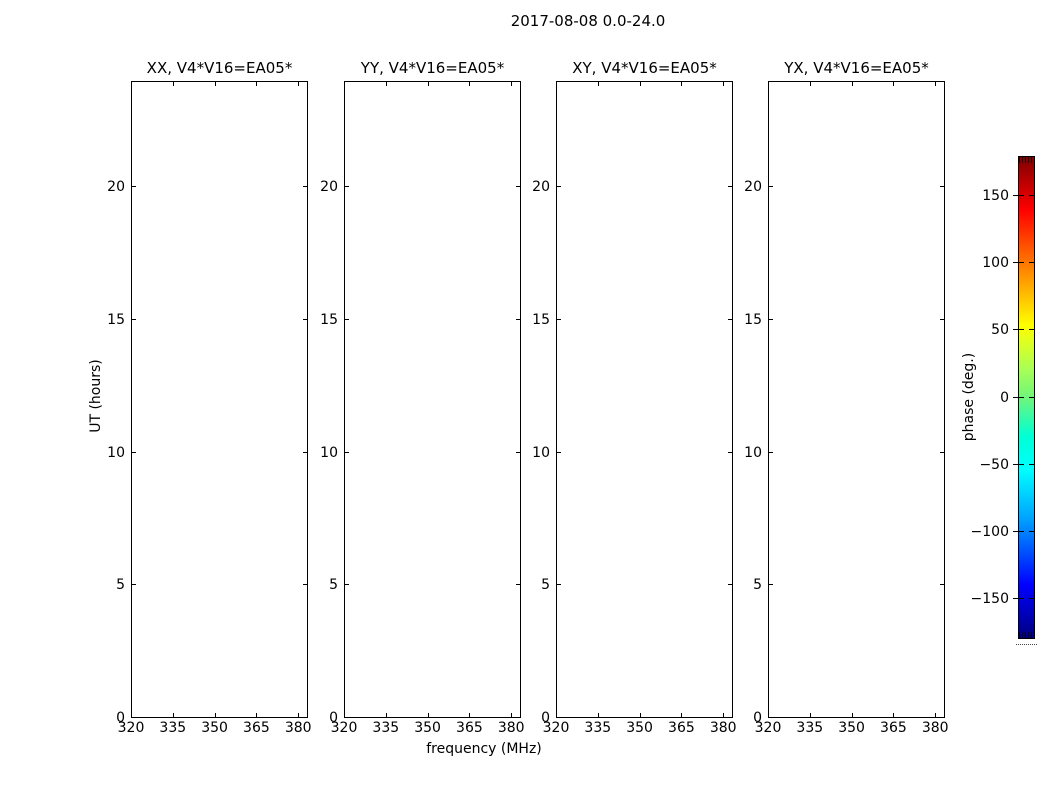 Image resolution: width=1050 pixels, height=800 pixels. What do you see at coordinates (995, 196) in the screenshot?
I see `colorbar-tick-label: 150` at bounding box center [995, 196].